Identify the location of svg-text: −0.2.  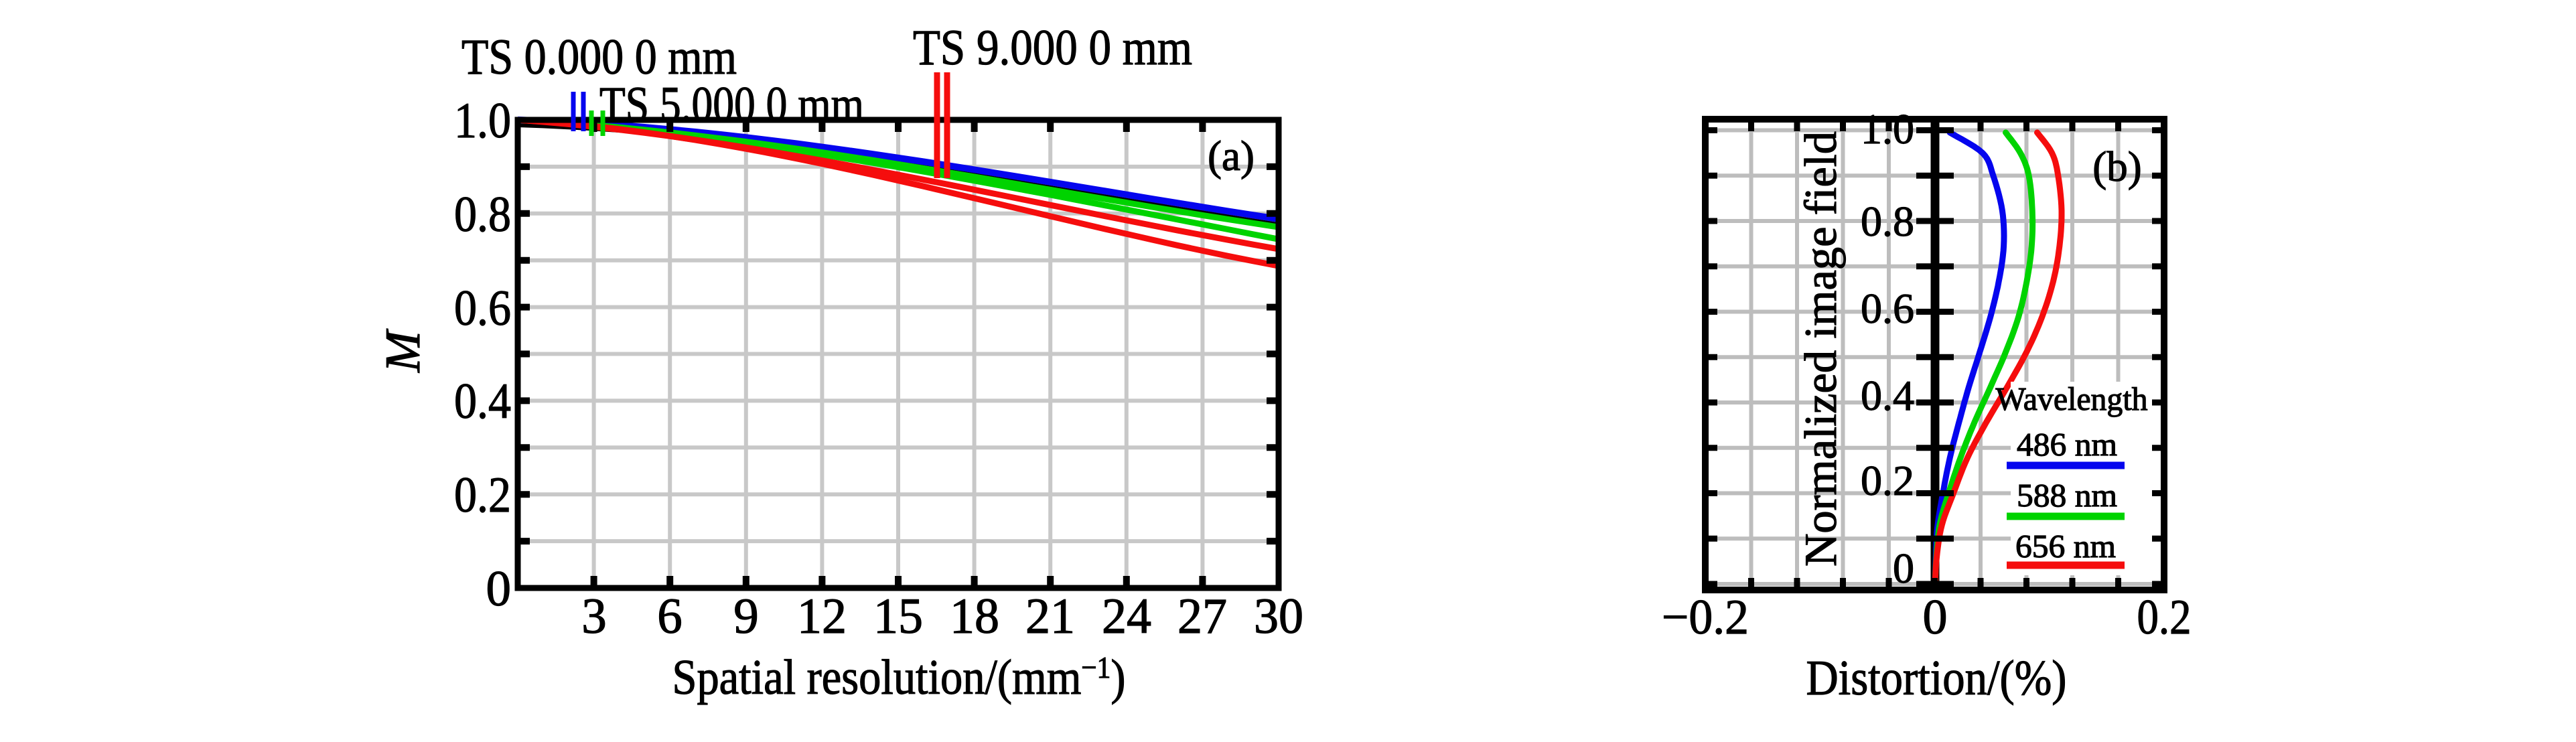
(1705, 617).